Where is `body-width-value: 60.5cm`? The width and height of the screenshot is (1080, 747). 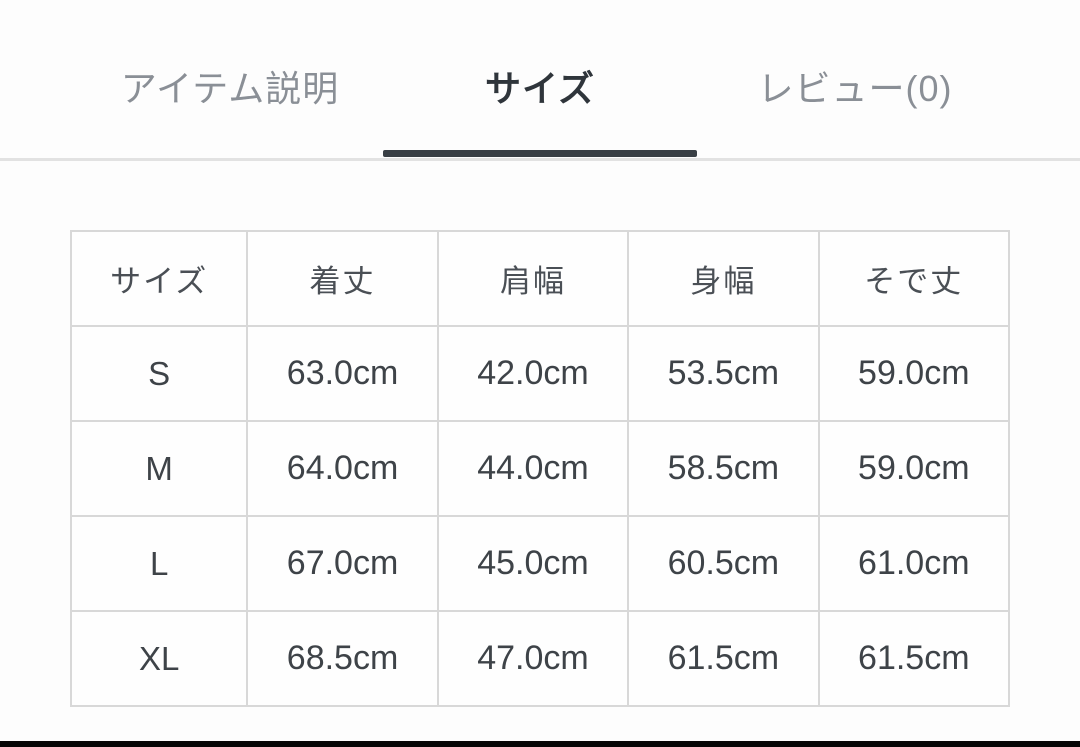 body-width-value: 60.5cm is located at coordinates (723, 563).